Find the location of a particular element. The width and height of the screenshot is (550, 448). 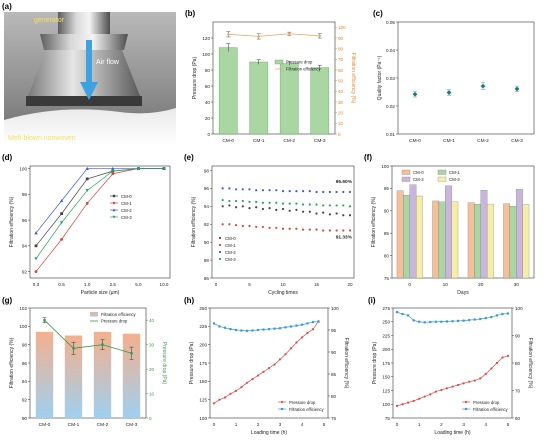

b-left-tick-label: 0 is located at coordinates (208, 134).